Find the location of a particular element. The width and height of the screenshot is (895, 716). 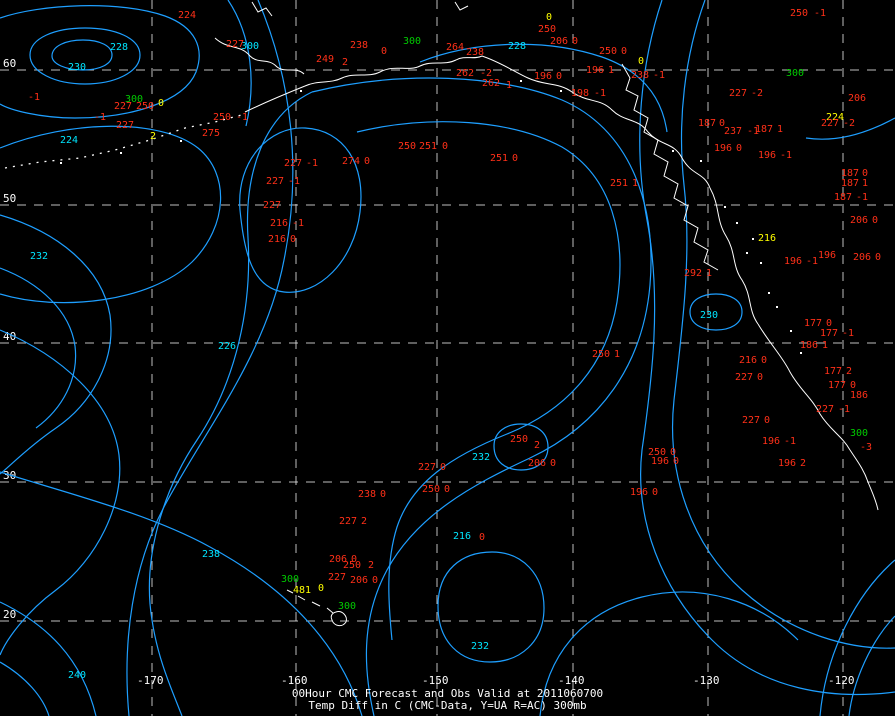

station-value-ac: 196 is located at coordinates (660, 461).